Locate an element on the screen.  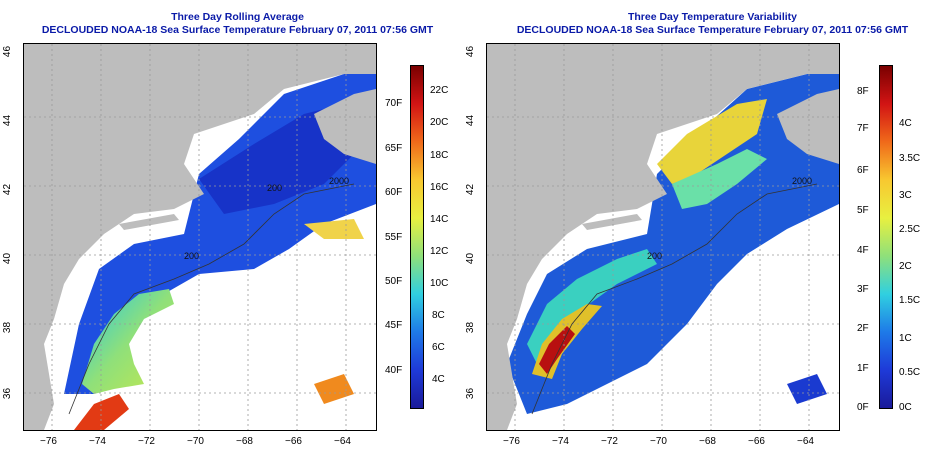
left-cb-f-70: 70F is located at coordinates (394, 103).